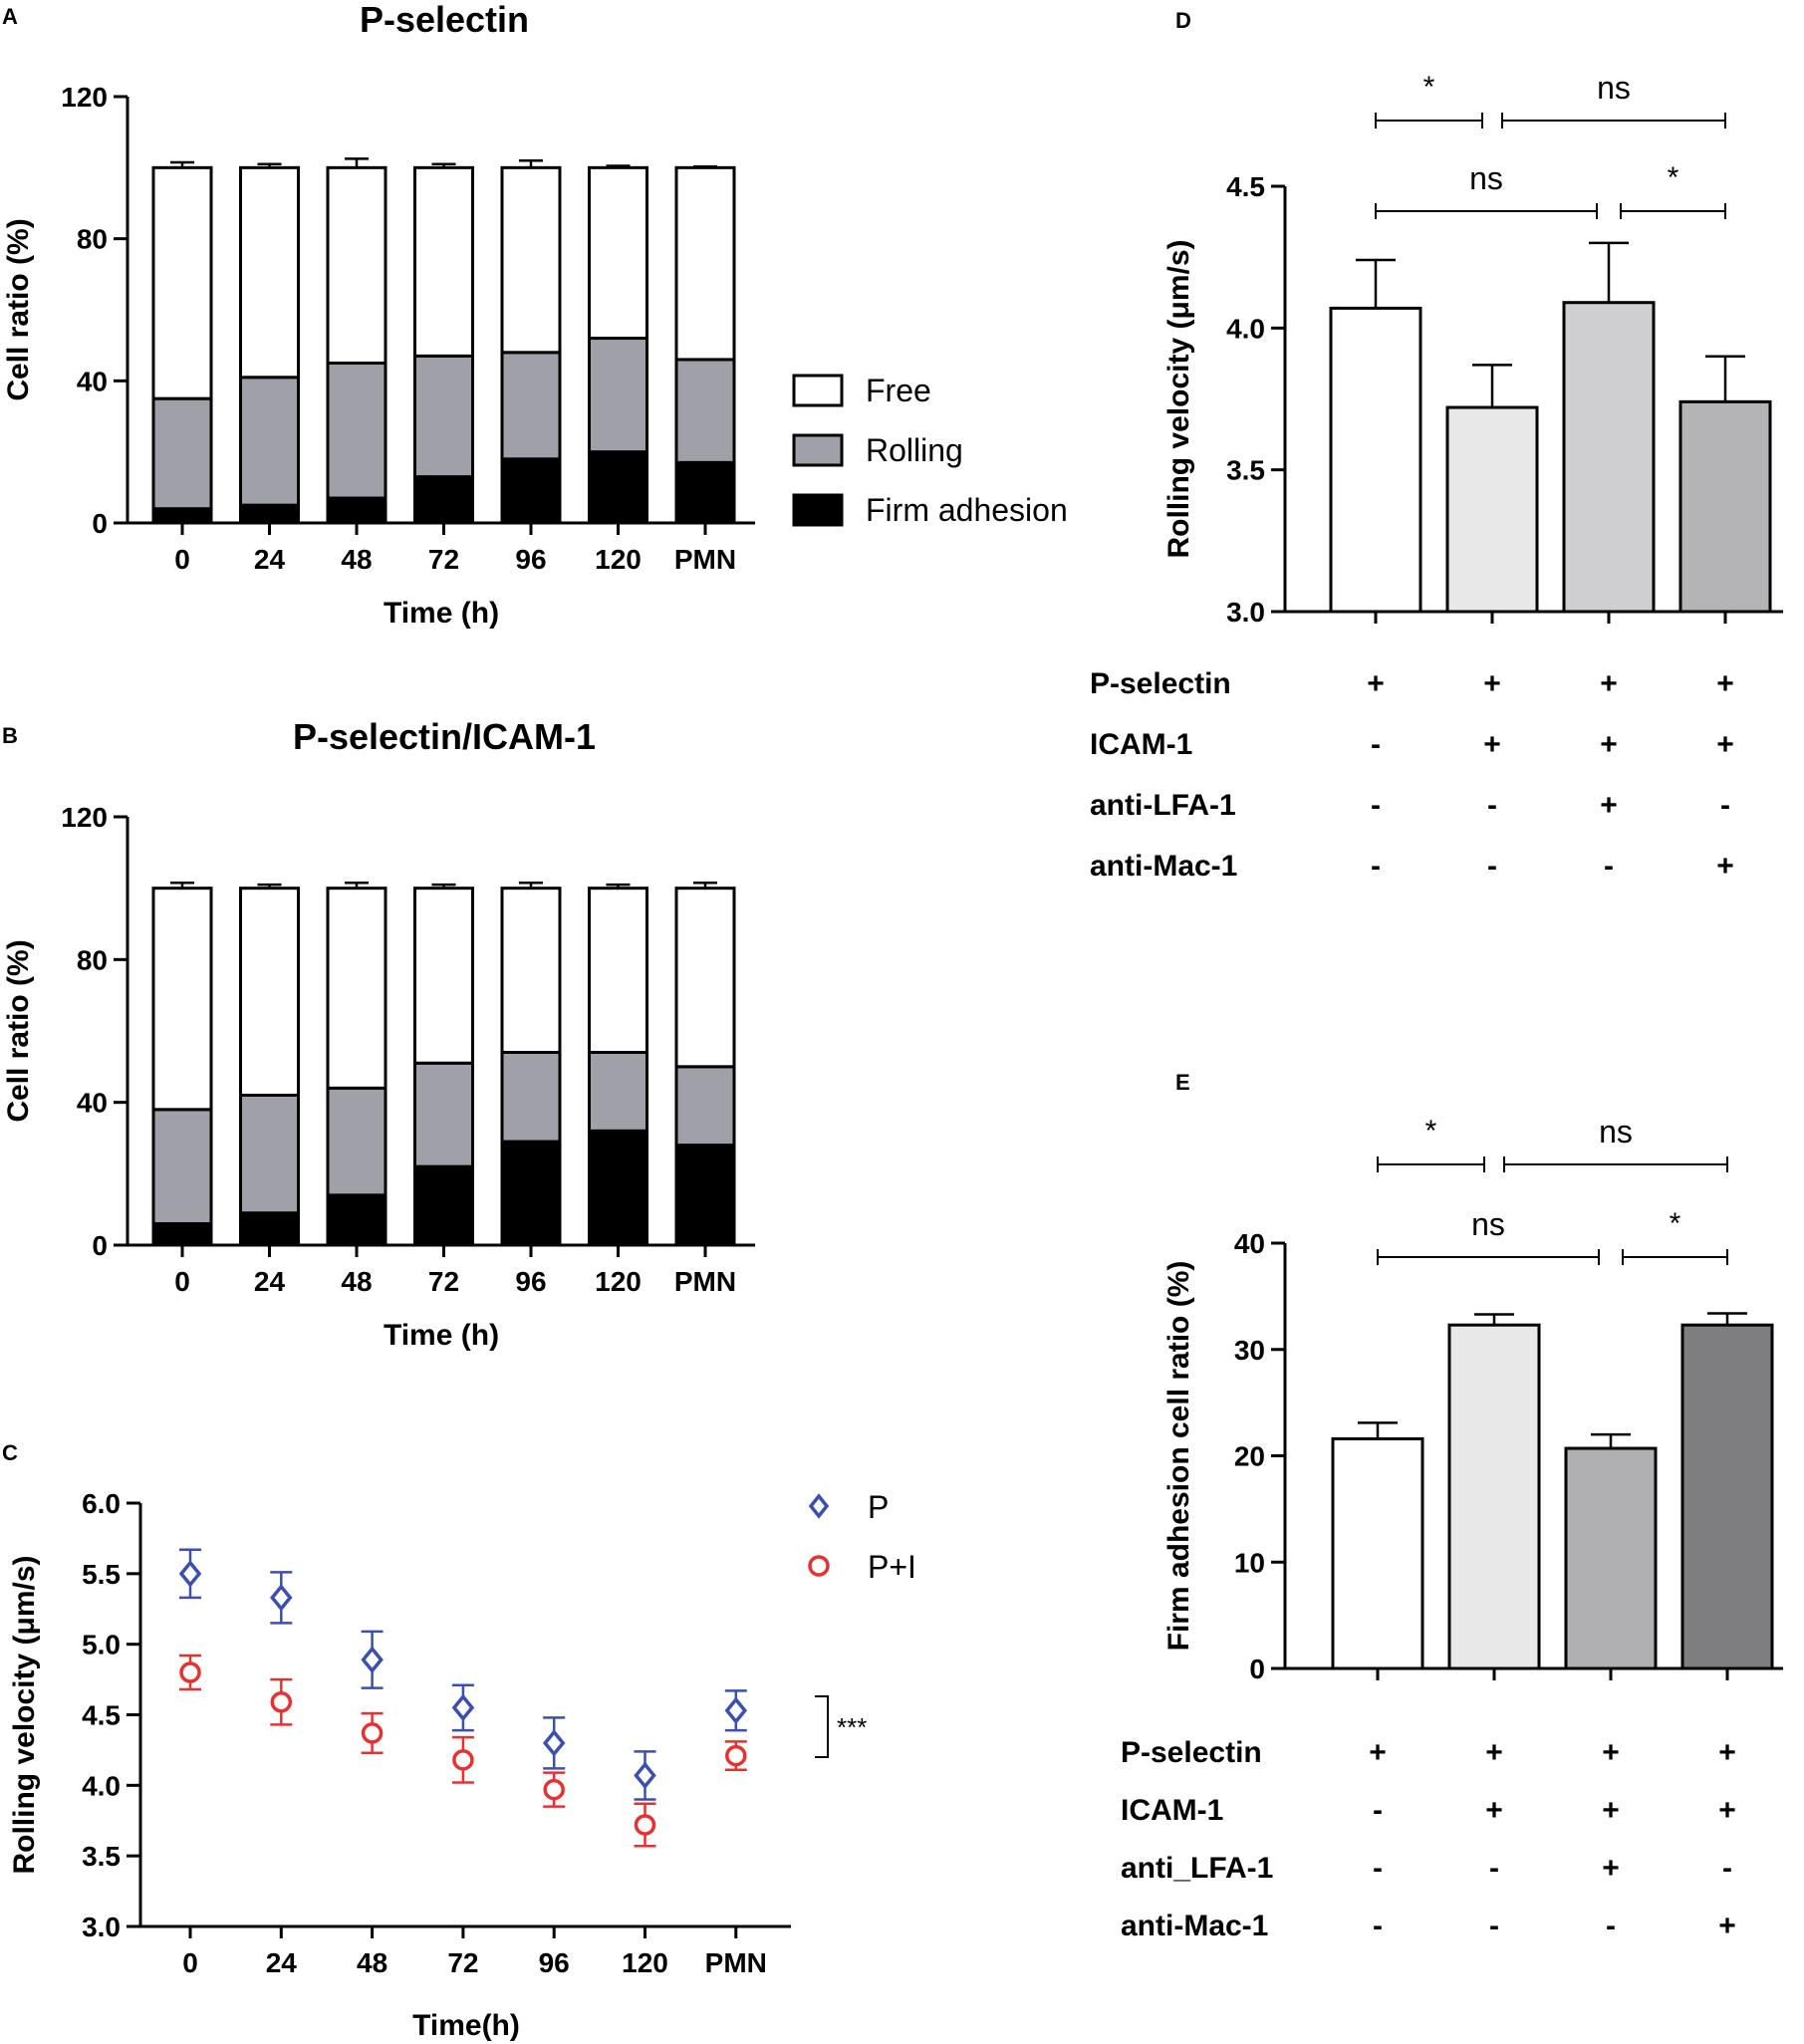 This screenshot has height=2044, width=1804. What do you see at coordinates (530, 560) in the screenshot?
I see `x-tick-label: 96` at bounding box center [530, 560].